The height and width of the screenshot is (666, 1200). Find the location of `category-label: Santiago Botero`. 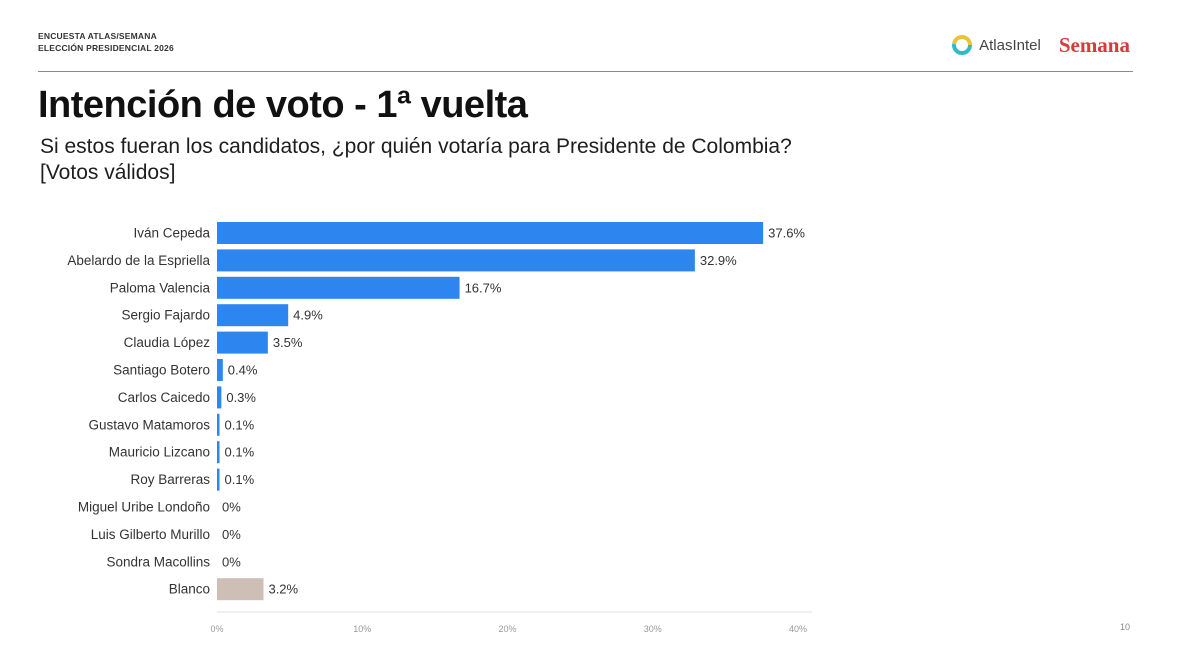

category-label: Santiago Botero is located at coordinates (161, 370).